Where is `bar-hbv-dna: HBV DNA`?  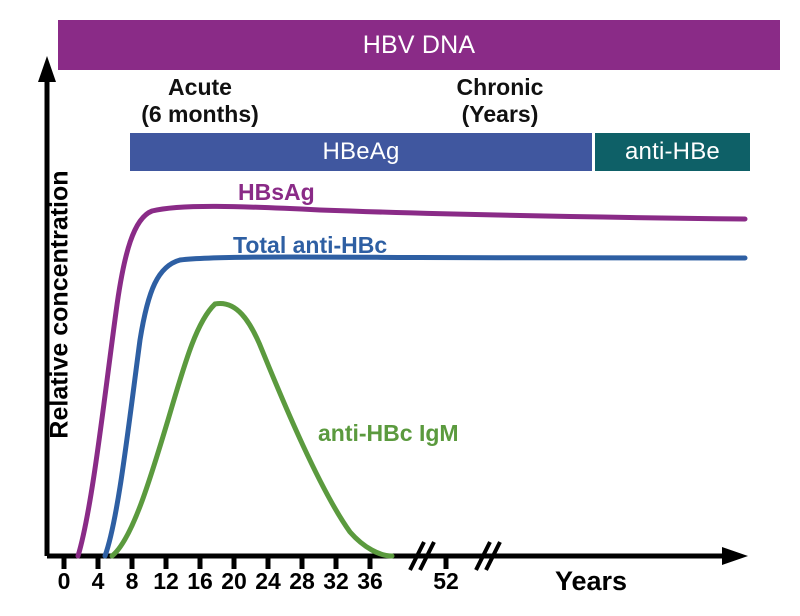
bar-hbv-dna: HBV DNA is located at coordinates (419, 45).